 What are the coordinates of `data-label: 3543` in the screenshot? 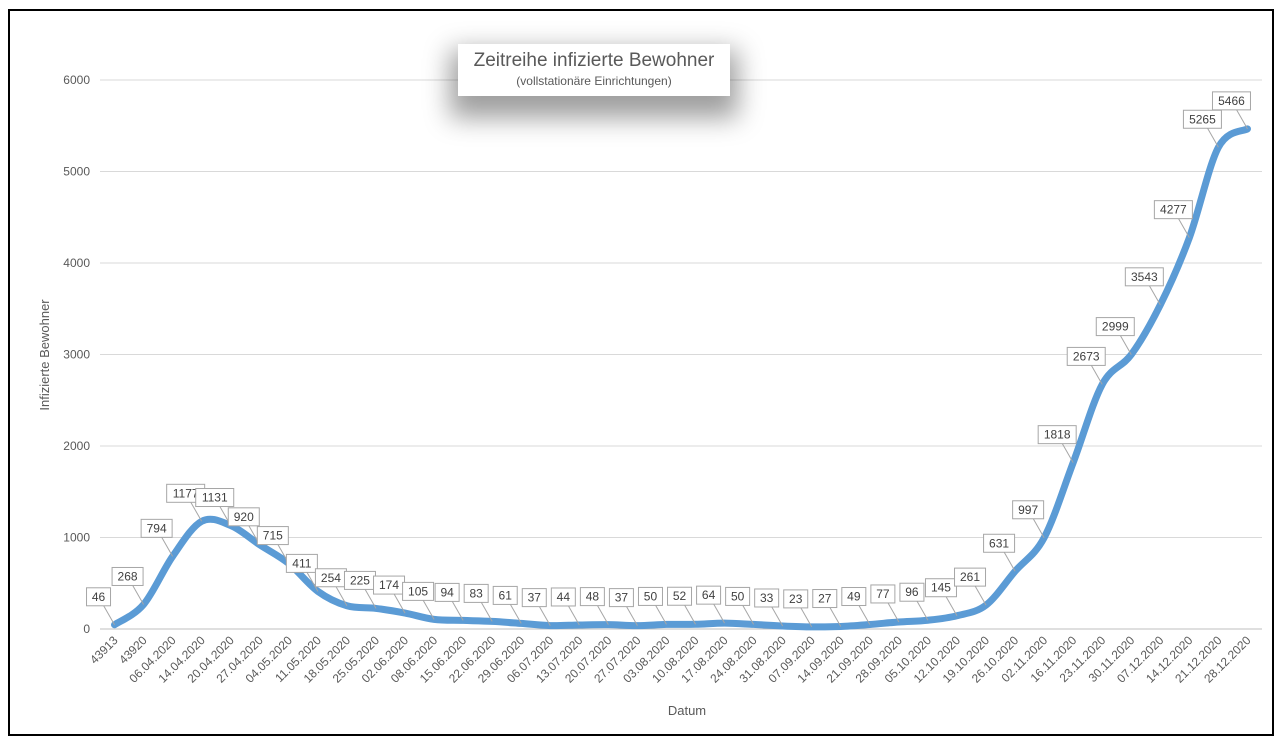 It's located at (1144, 277).